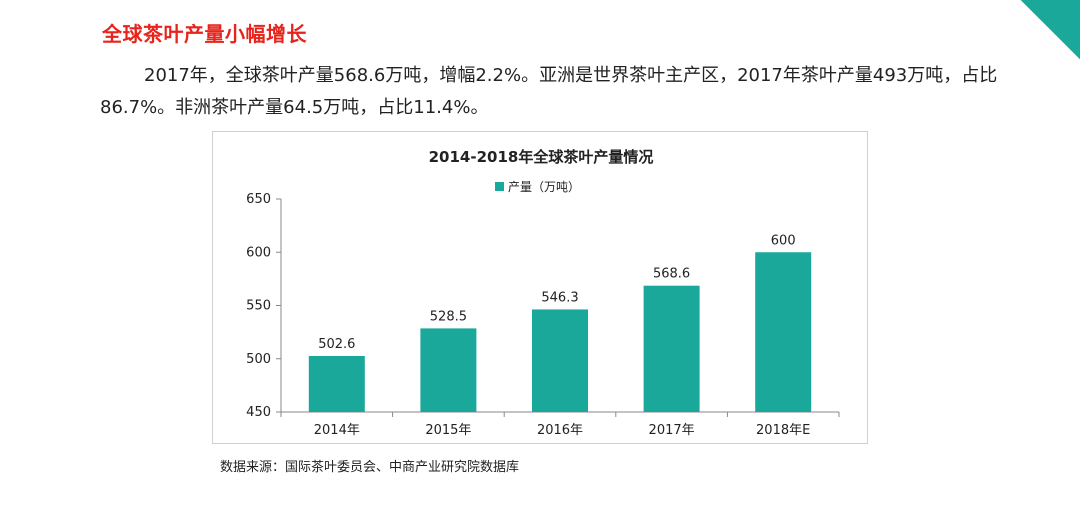 The image size is (1080, 521). I want to click on y-tick-label: 550, so click(258, 306).